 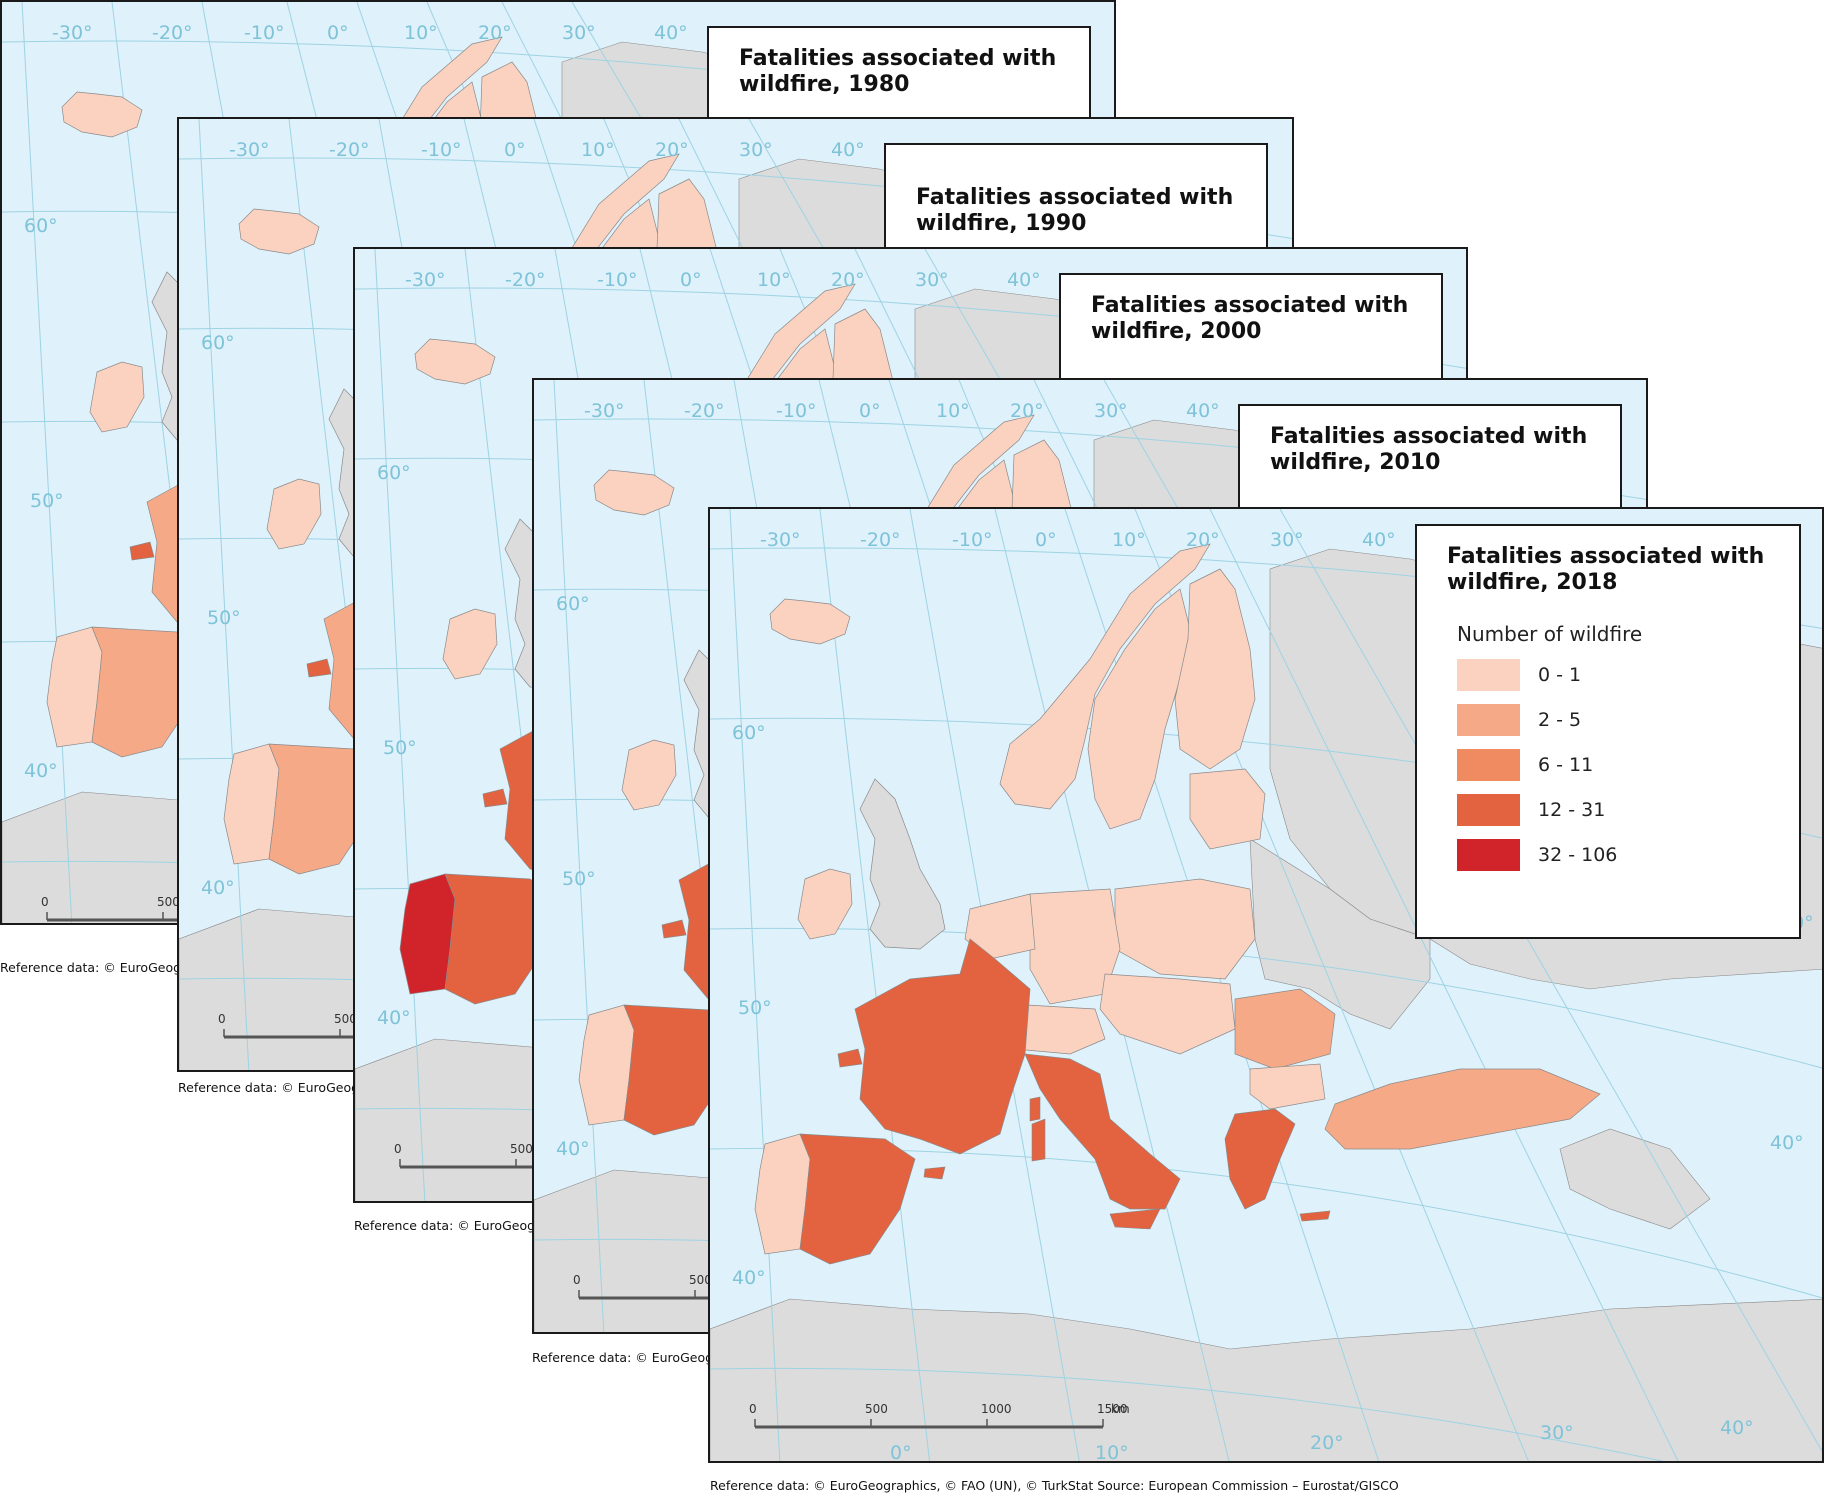 What do you see at coordinates (1046, 540) in the screenshot?
I see `longitude-label: 0°` at bounding box center [1046, 540].